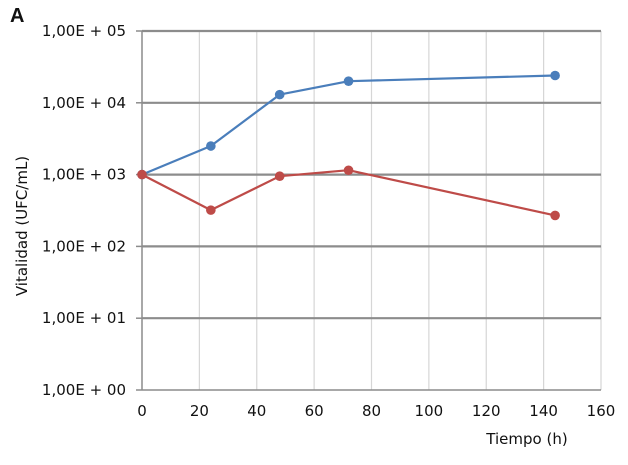 This screenshot has height=465, width=628. I want to click on x-tick-label: 0, so click(142, 411).